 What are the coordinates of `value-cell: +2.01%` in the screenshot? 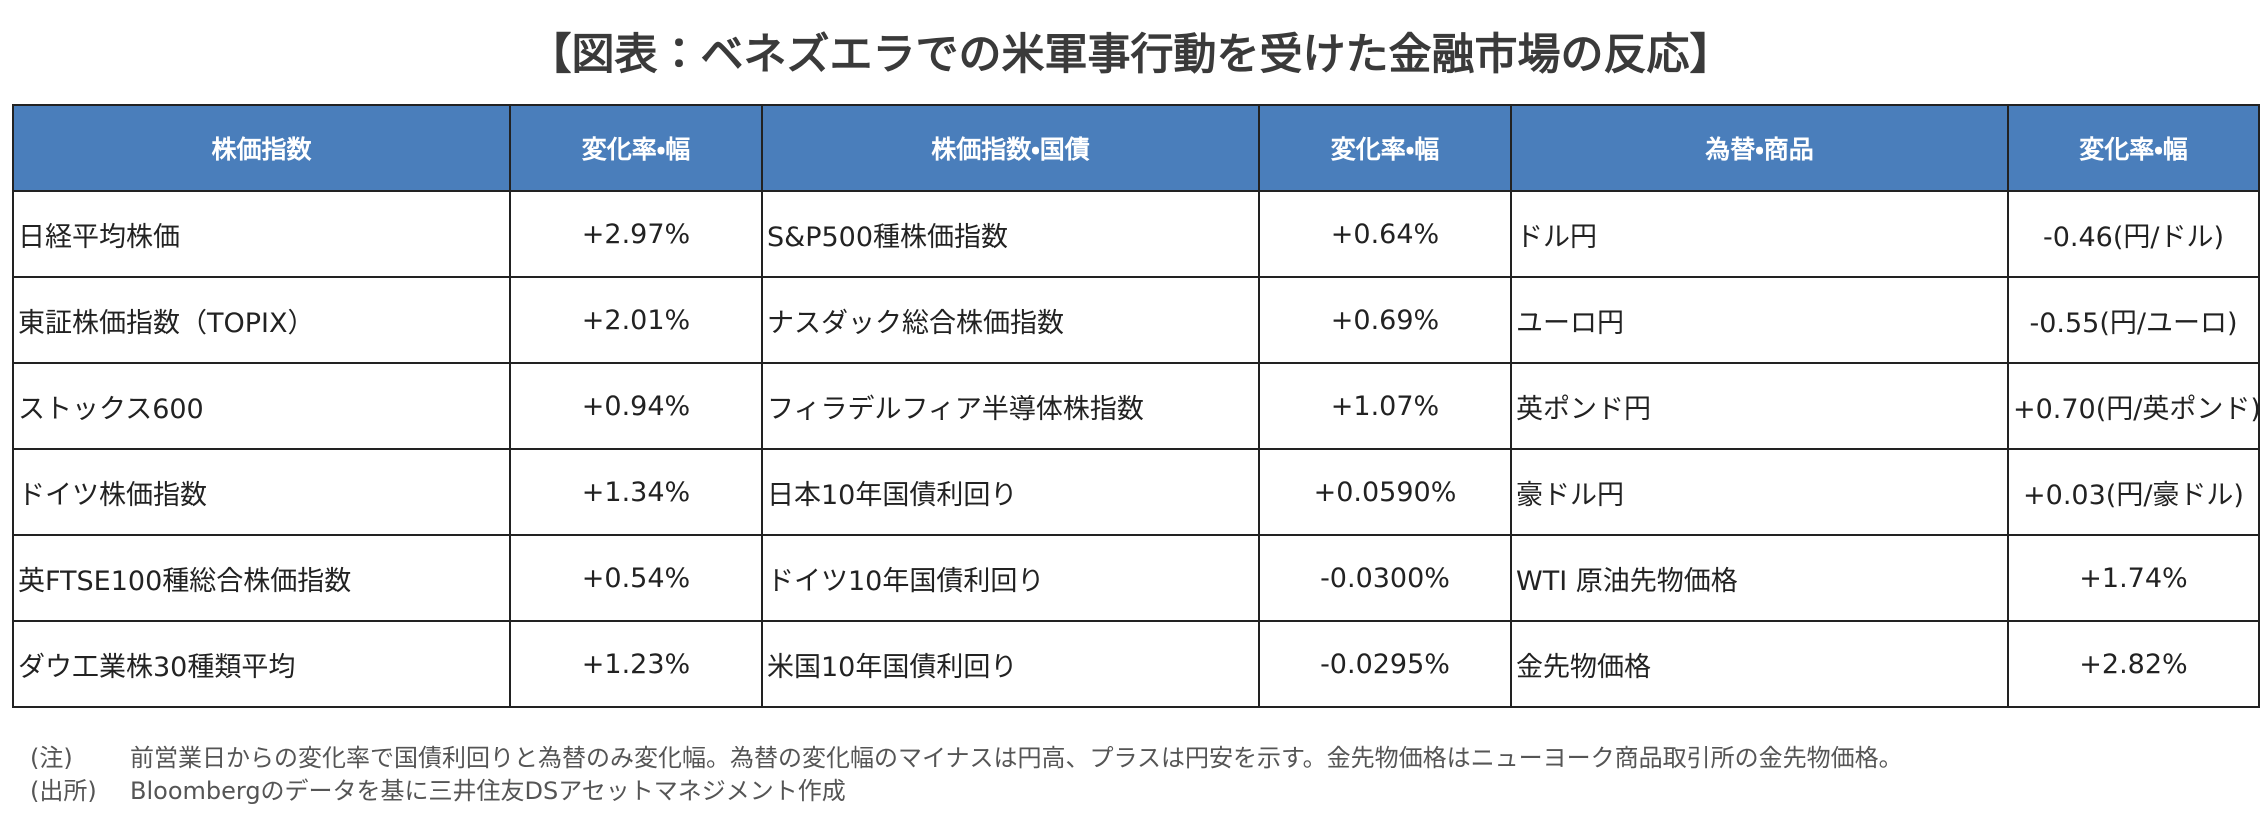 It's located at (636, 320).